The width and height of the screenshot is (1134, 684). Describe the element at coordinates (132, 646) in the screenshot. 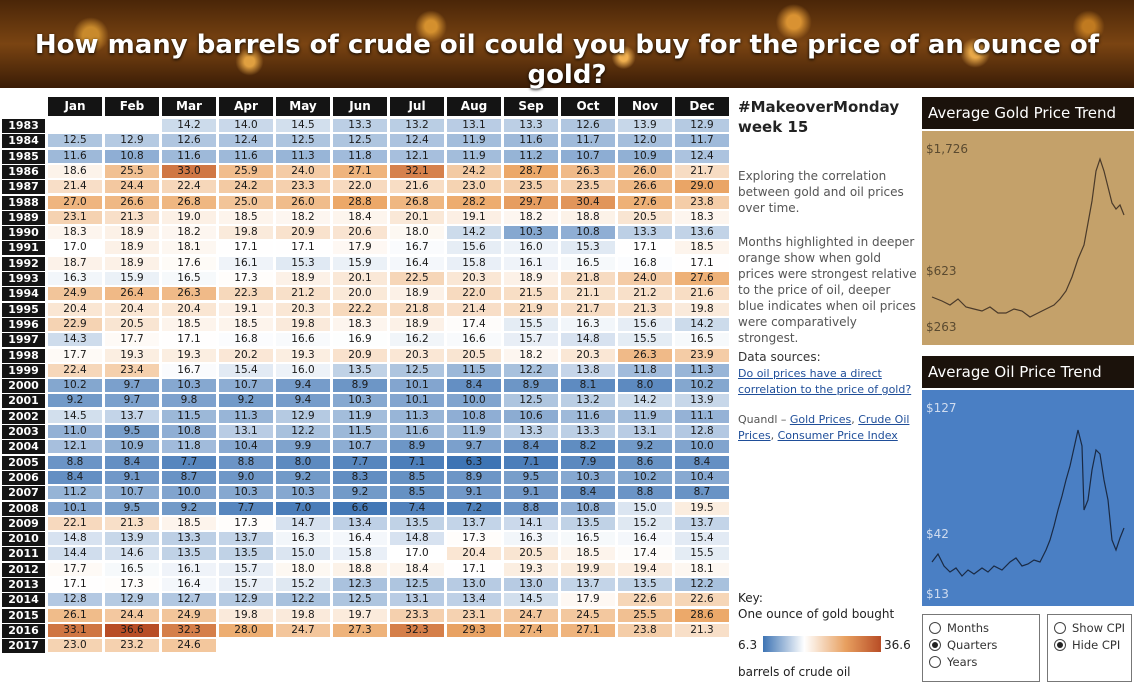

I see `heatmap-cell: 23.2` at that location.